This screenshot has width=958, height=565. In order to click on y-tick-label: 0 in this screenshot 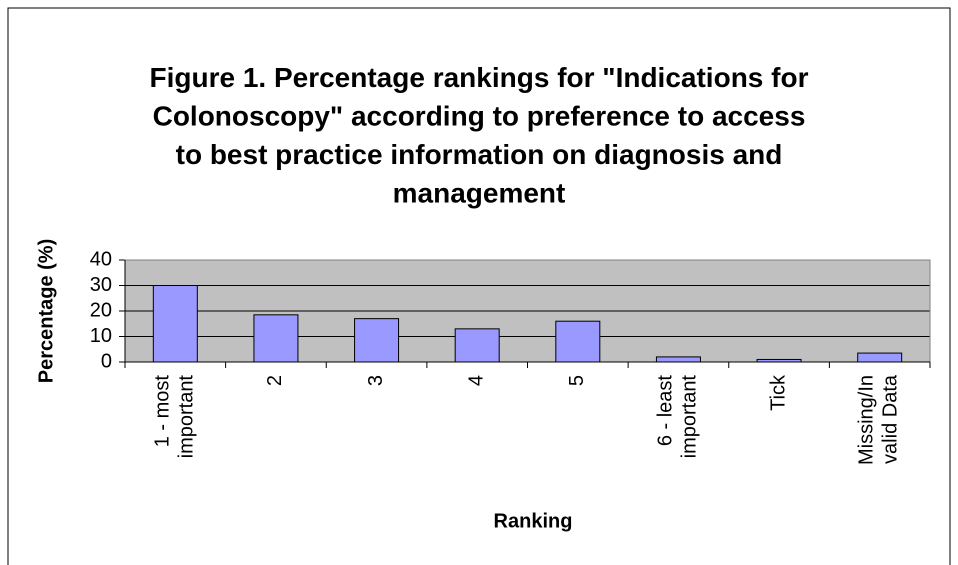, I will do `click(106, 361)`.